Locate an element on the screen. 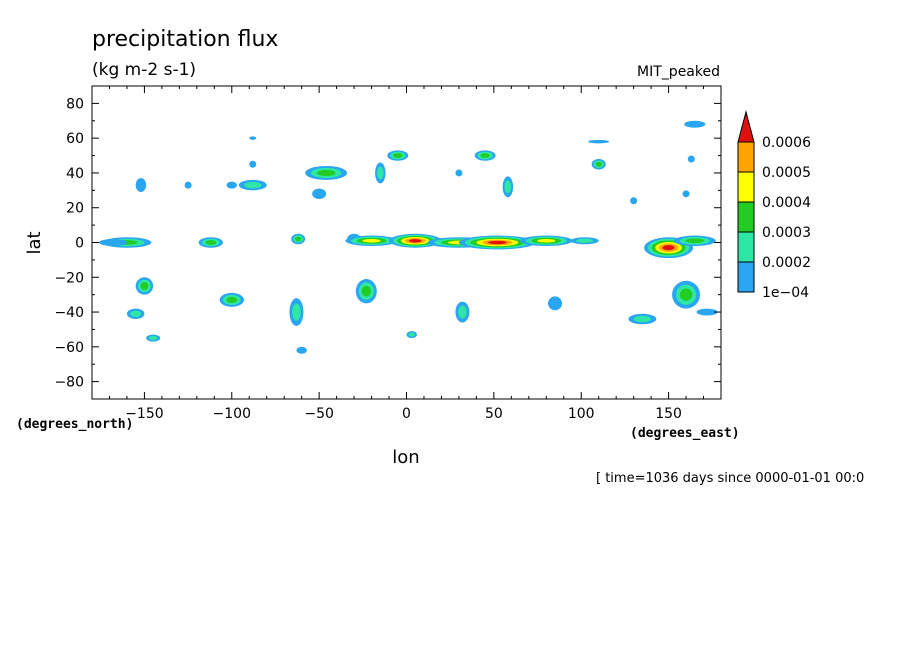 This screenshot has height=654, width=904. colorbar-label: 0.0006 is located at coordinates (786, 143).